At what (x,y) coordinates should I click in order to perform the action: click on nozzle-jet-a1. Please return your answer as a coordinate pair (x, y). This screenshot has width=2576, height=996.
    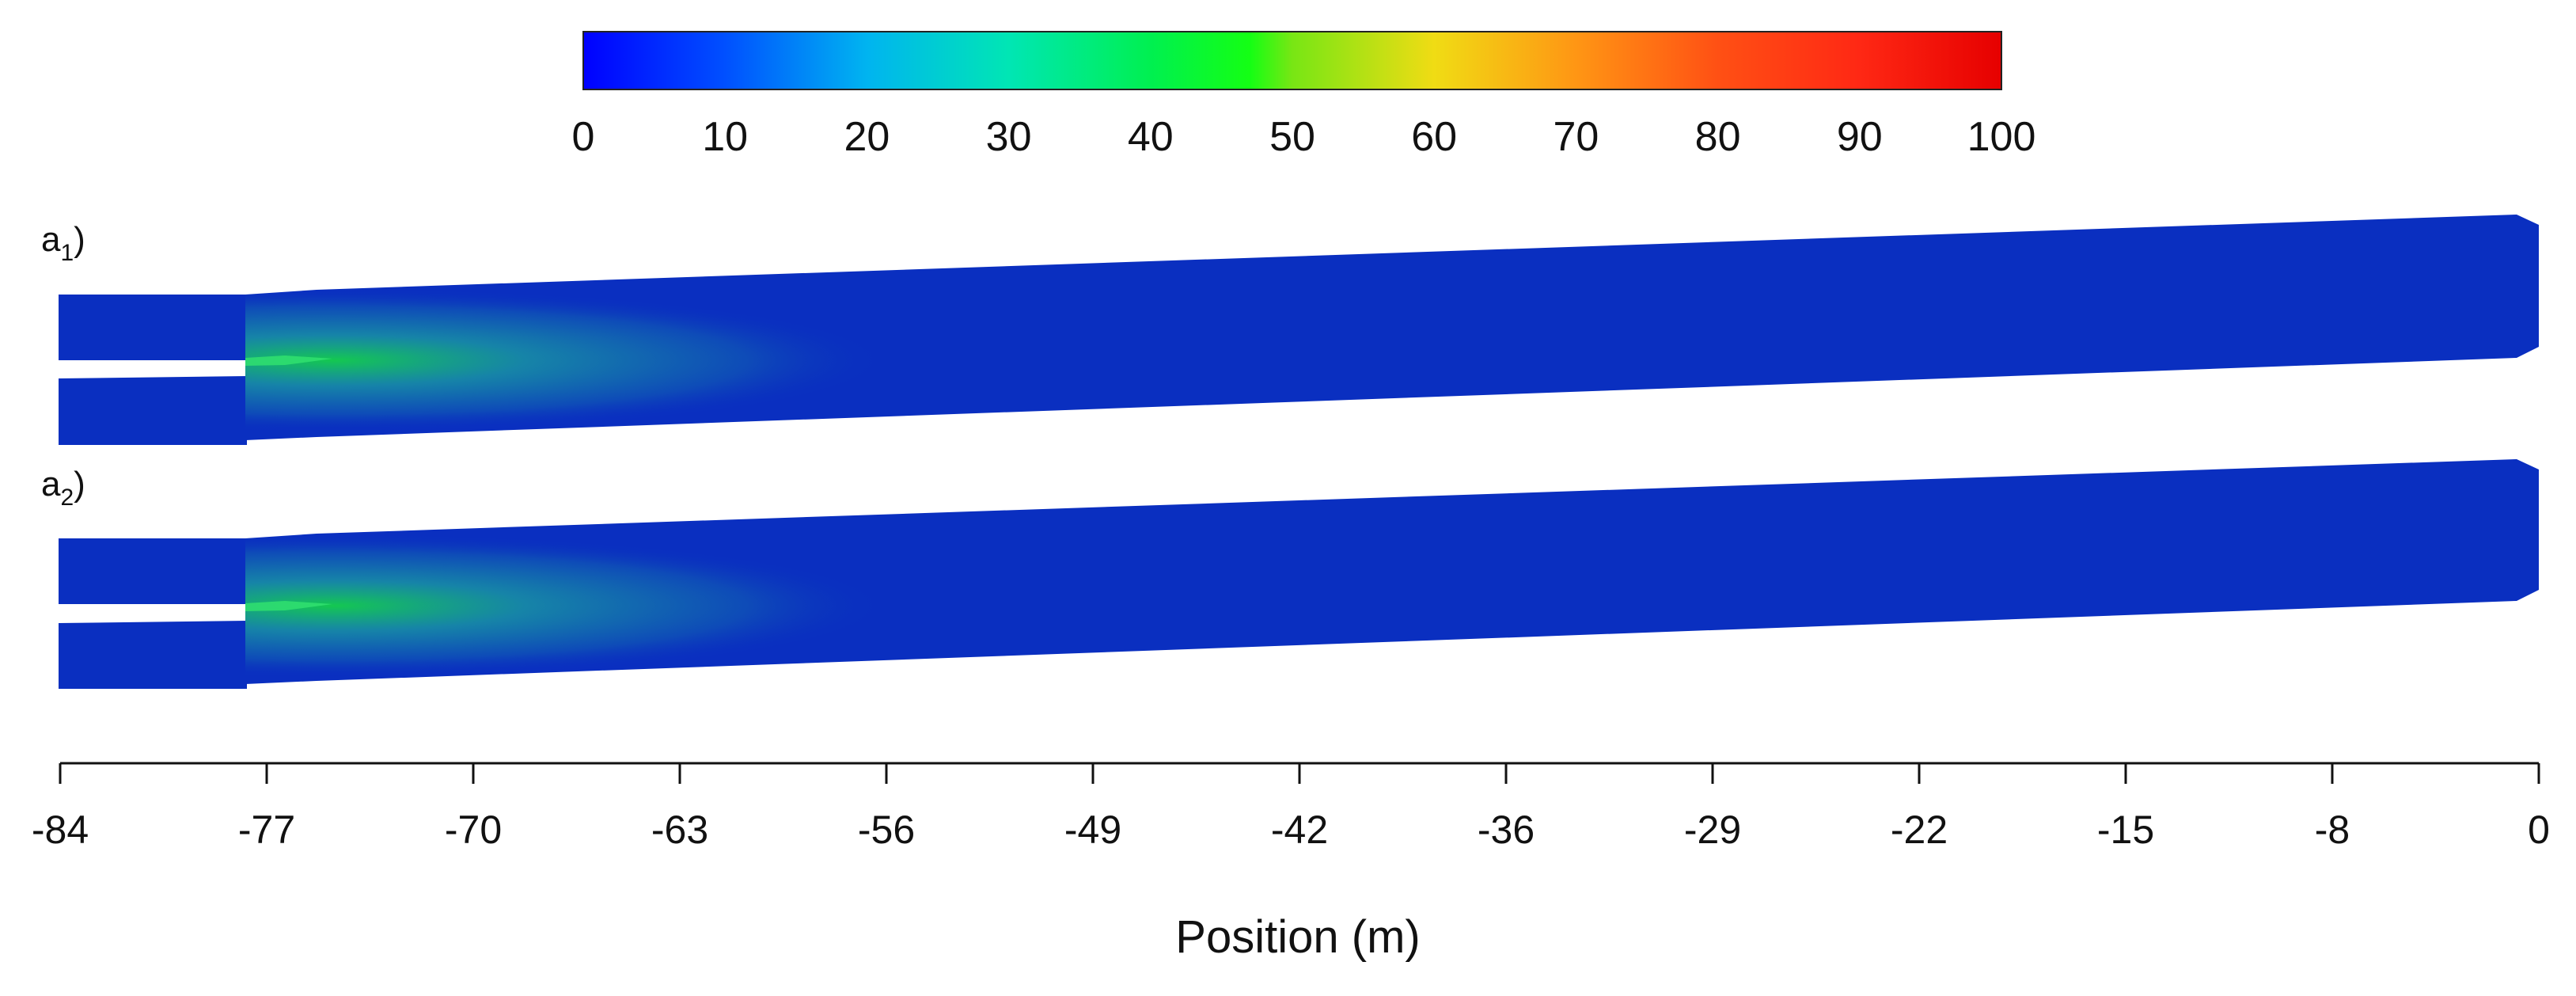
    Looking at the image, I should click on (288, 360).